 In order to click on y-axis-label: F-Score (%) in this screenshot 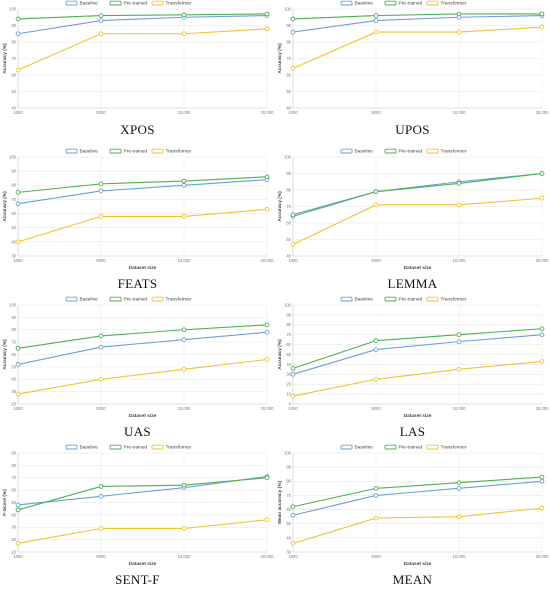, I will do `click(5, 502)`.